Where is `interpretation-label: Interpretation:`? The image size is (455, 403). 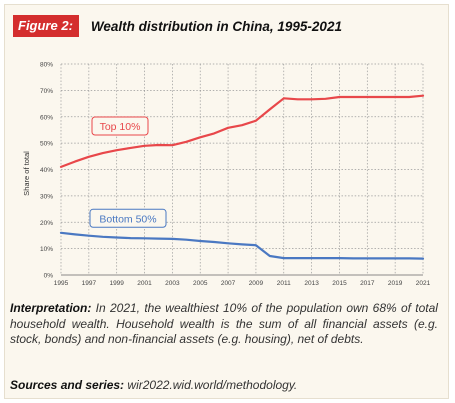 interpretation-label: Interpretation: is located at coordinates (51, 308).